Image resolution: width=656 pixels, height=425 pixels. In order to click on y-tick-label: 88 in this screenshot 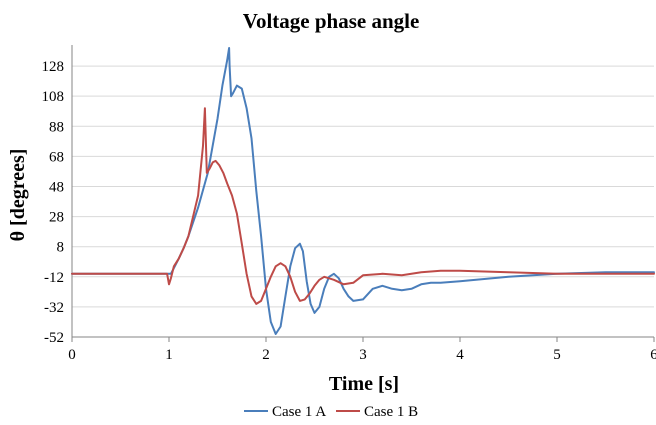, I will do `click(56, 127)`.